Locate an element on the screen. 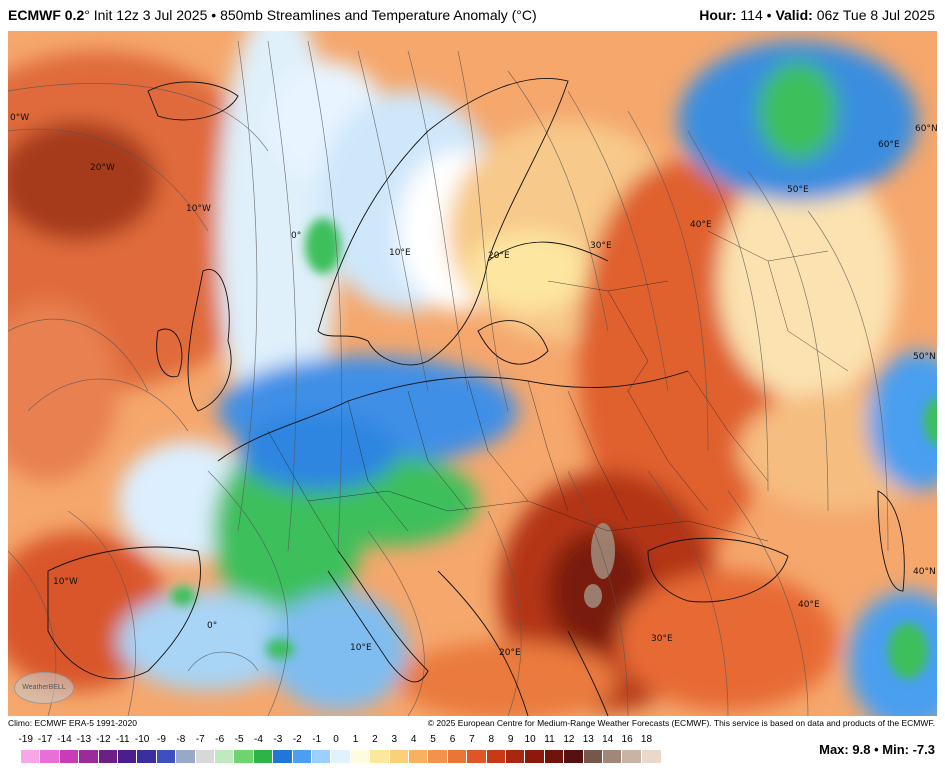 Image resolution: width=945 pixels, height=780 pixels. hour-value: 114 is located at coordinates (751, 15).